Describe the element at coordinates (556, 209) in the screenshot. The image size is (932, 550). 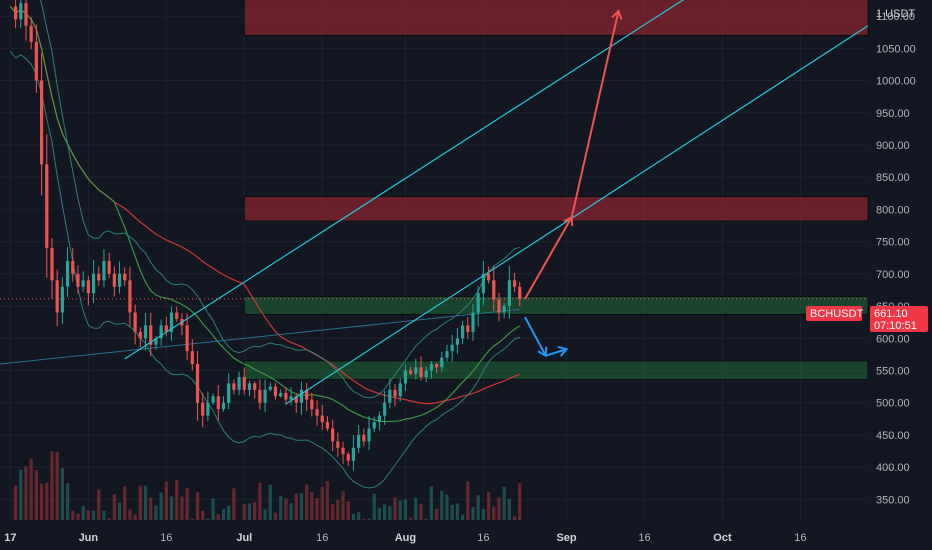
I see `resistance-zone` at that location.